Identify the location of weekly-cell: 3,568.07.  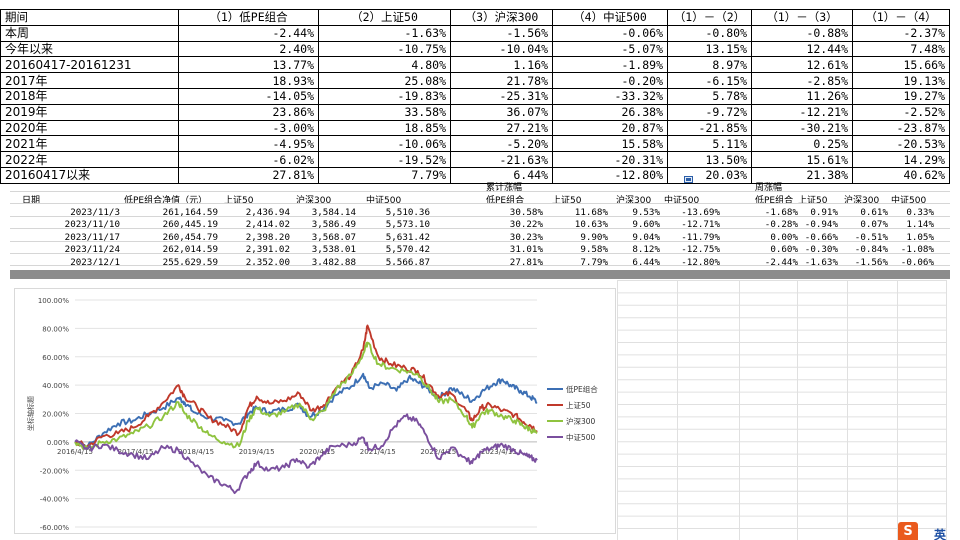
(333, 237).